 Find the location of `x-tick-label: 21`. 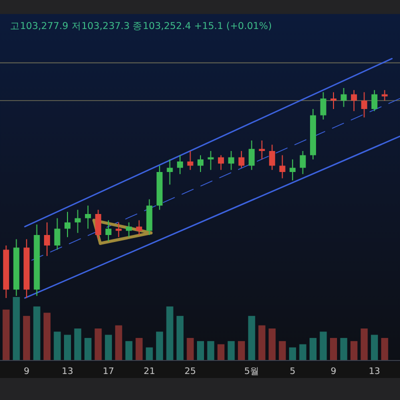

x-tick-label: 21 is located at coordinates (150, 372).